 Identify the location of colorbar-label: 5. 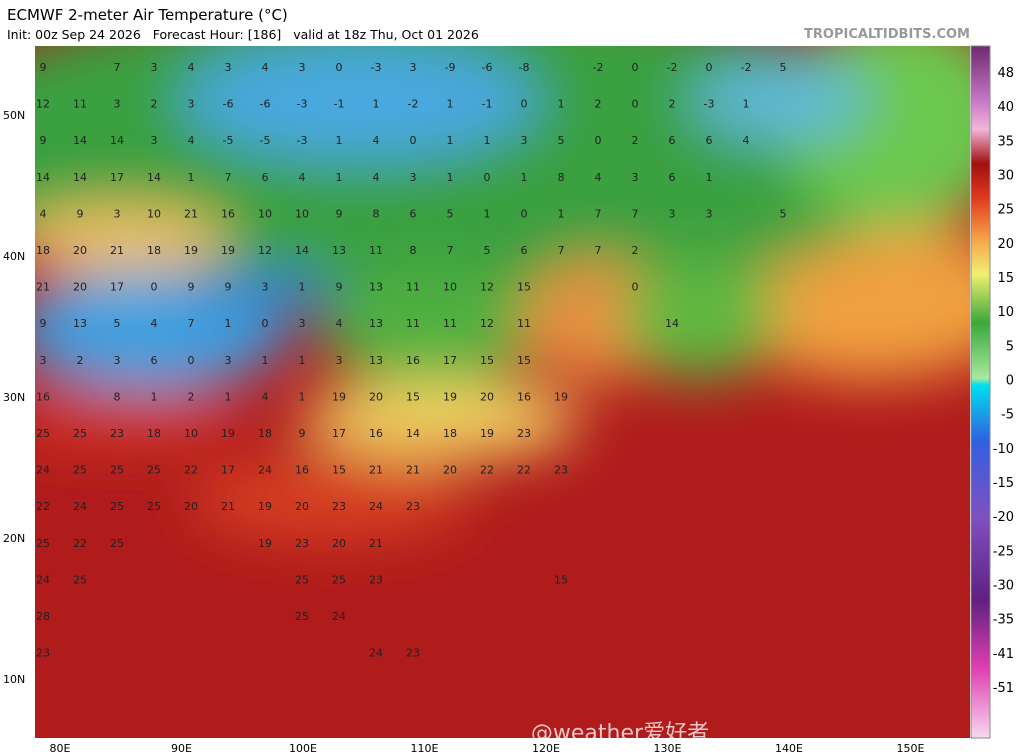
(1010, 346).